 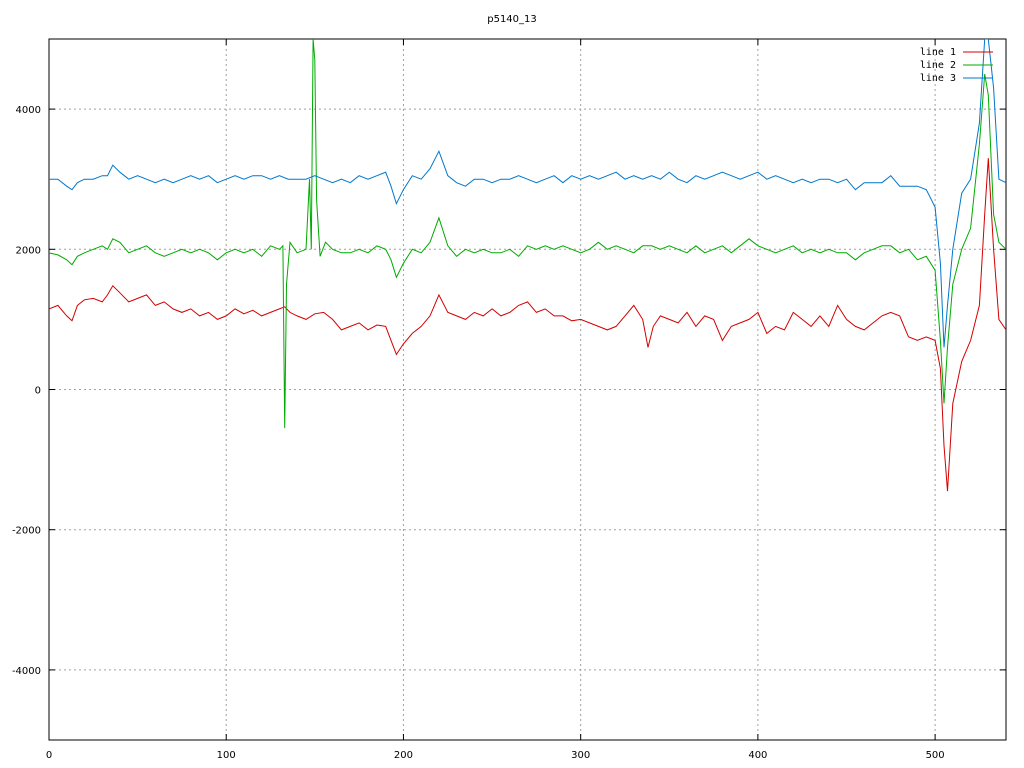 I want to click on y-tick-label: 2000, so click(x=28, y=250).